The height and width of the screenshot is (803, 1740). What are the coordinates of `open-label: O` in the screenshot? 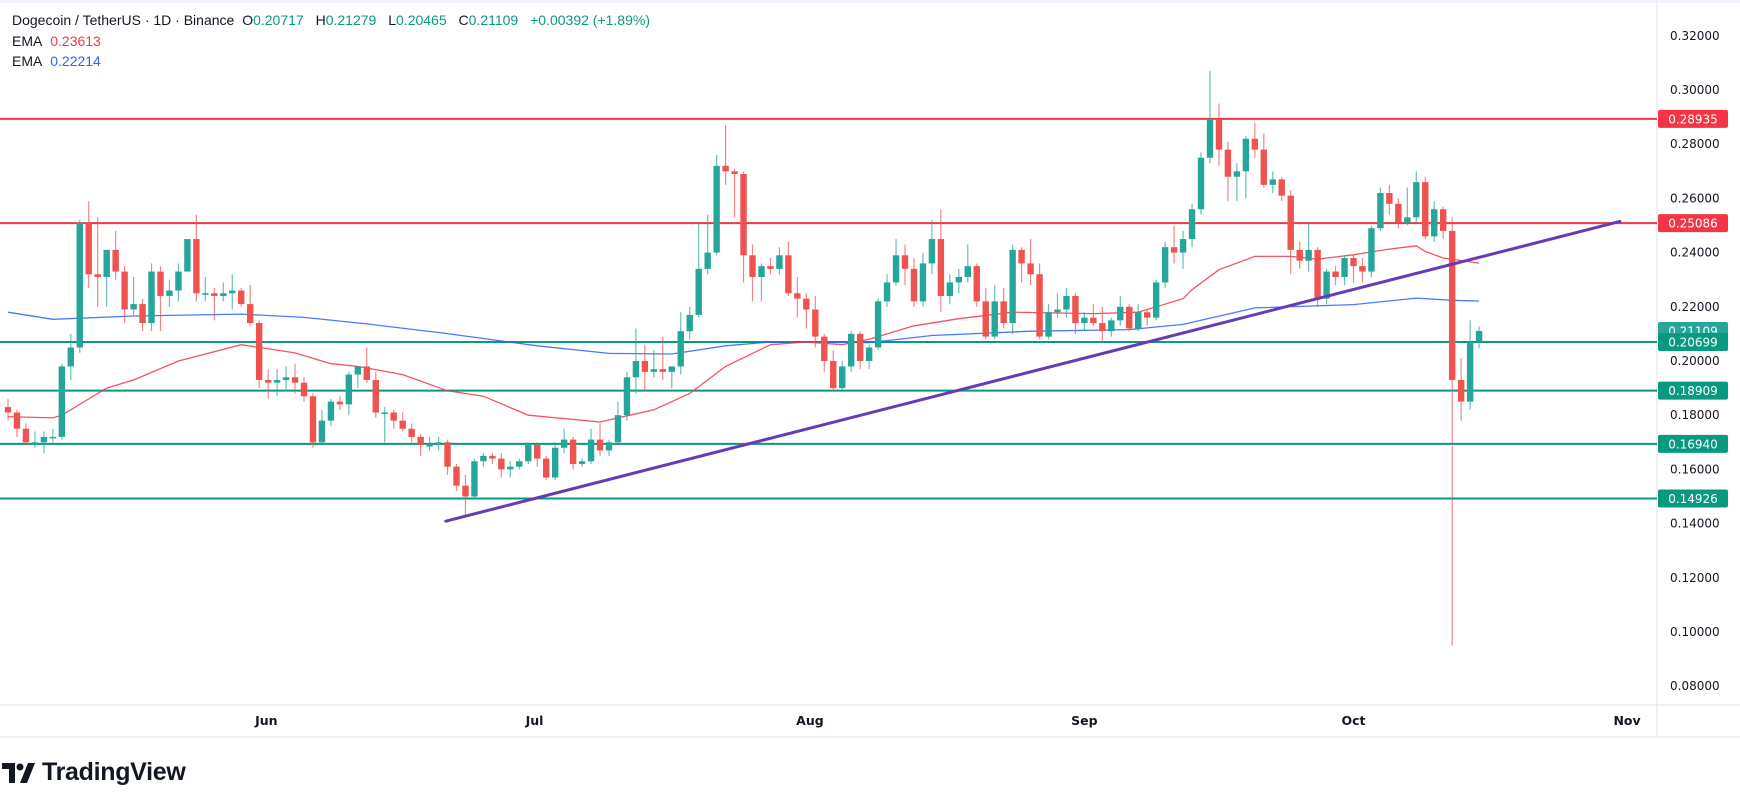 It's located at (248, 20).